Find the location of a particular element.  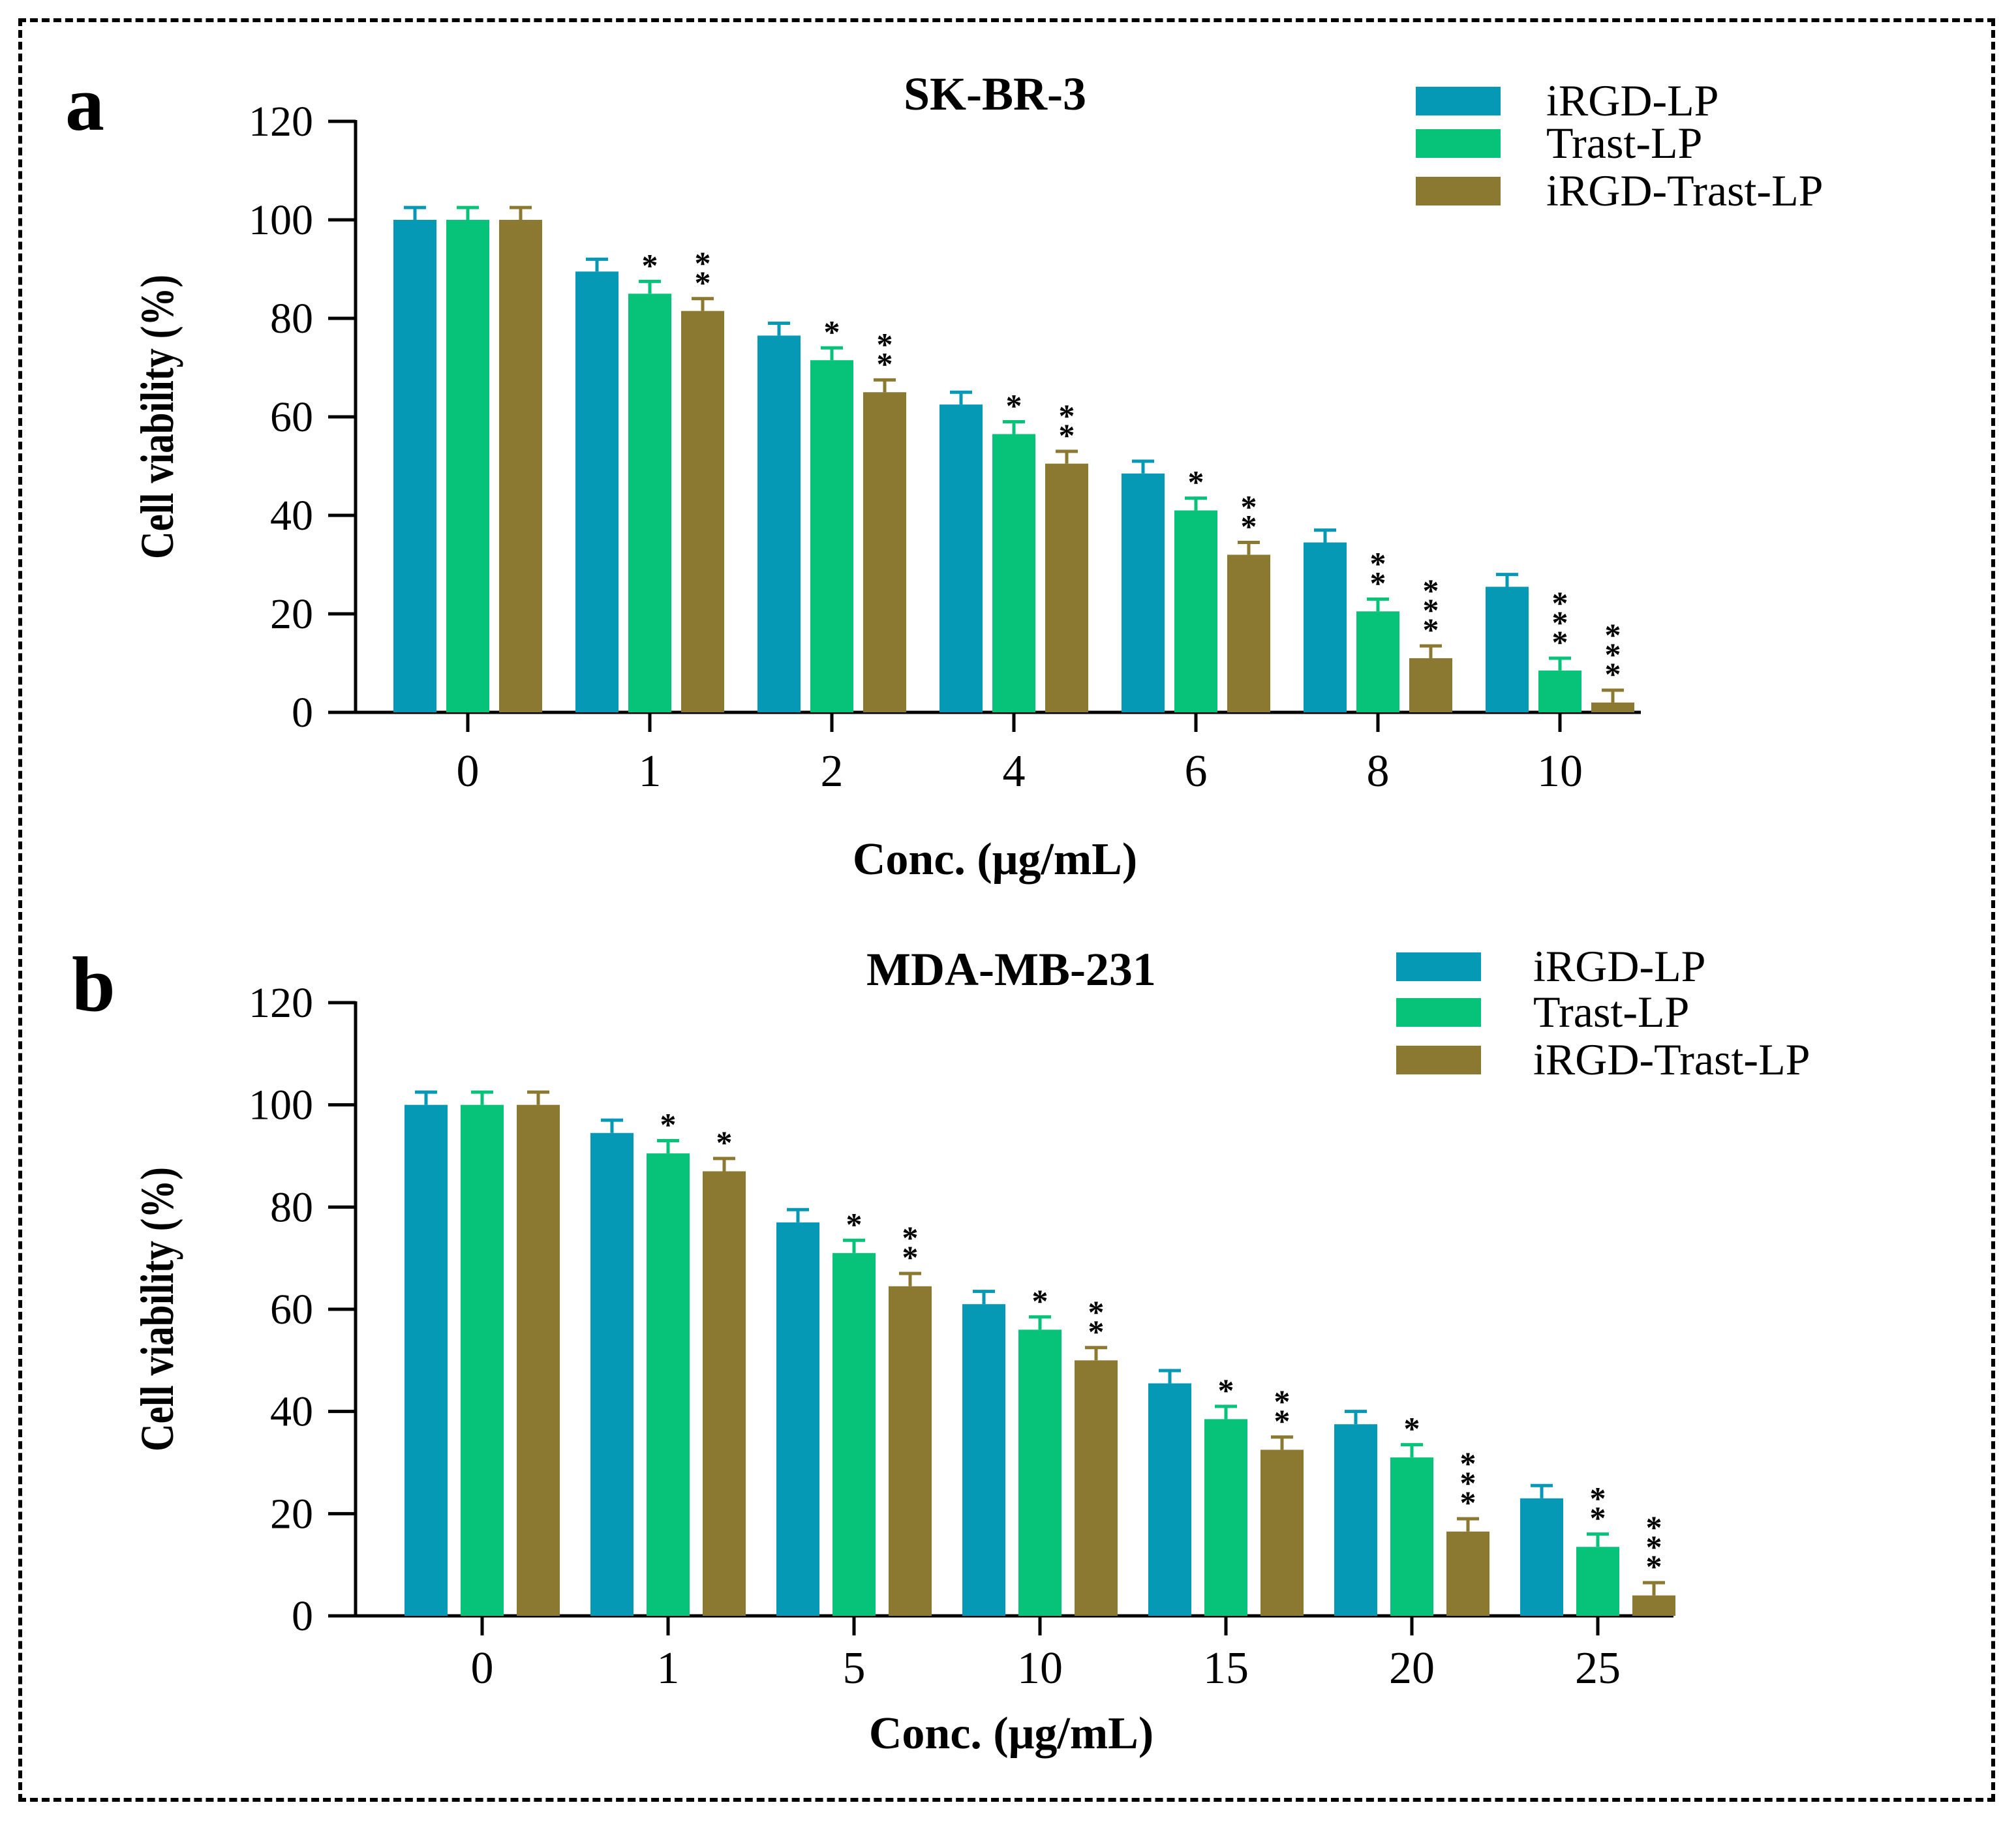

x-tick-label: 25 is located at coordinates (1598, 1668).